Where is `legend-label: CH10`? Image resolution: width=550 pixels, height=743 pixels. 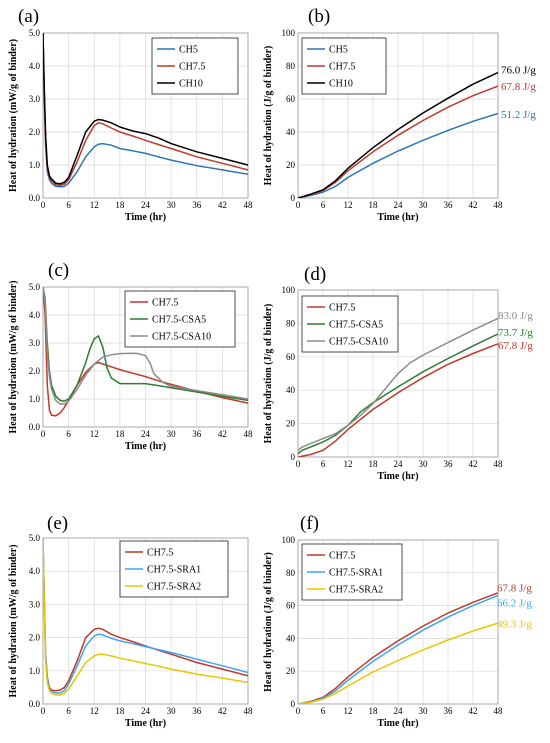
legend-label: CH10 is located at coordinates (341, 84).